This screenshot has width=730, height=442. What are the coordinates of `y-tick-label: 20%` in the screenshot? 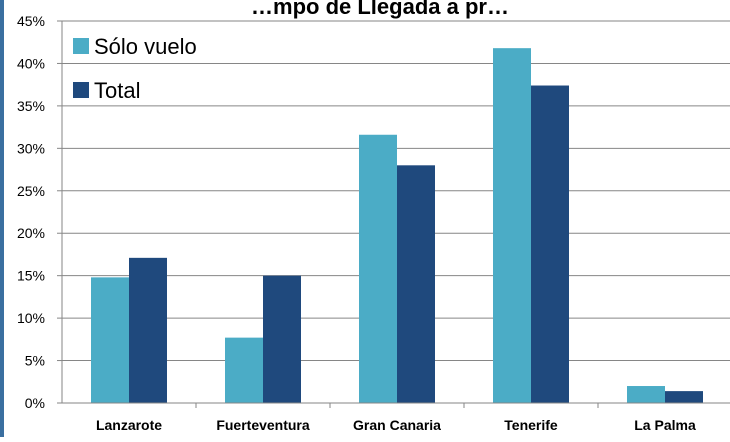 It's located at (31, 233).